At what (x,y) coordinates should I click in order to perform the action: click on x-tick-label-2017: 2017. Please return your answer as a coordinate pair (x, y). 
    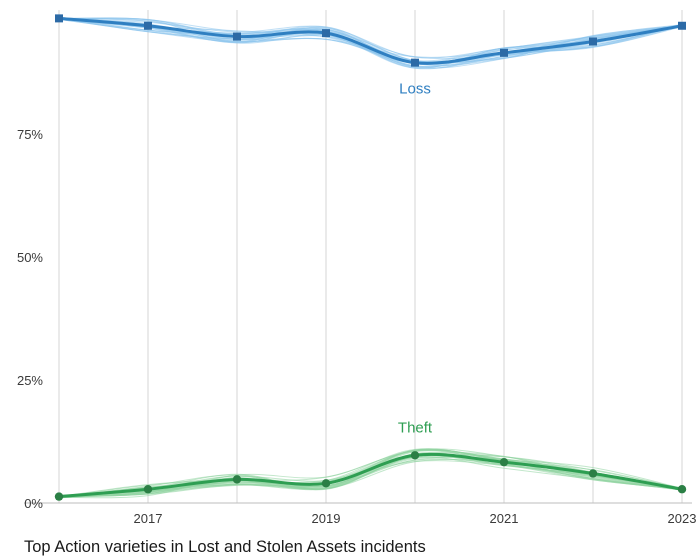
    Looking at the image, I should click on (148, 518).